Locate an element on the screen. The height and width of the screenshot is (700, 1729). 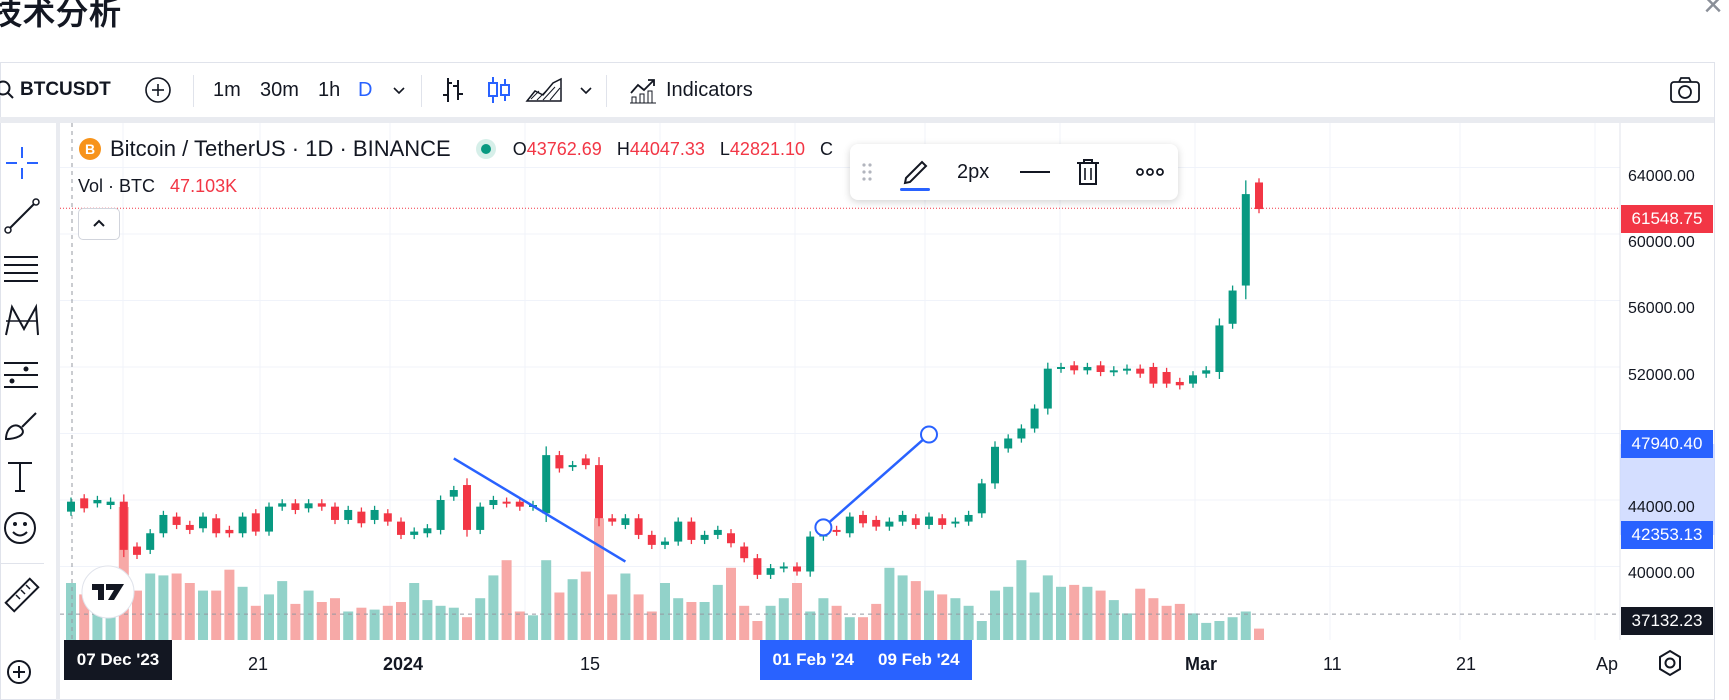
page-title: 技术分析 is located at coordinates (61, 15).